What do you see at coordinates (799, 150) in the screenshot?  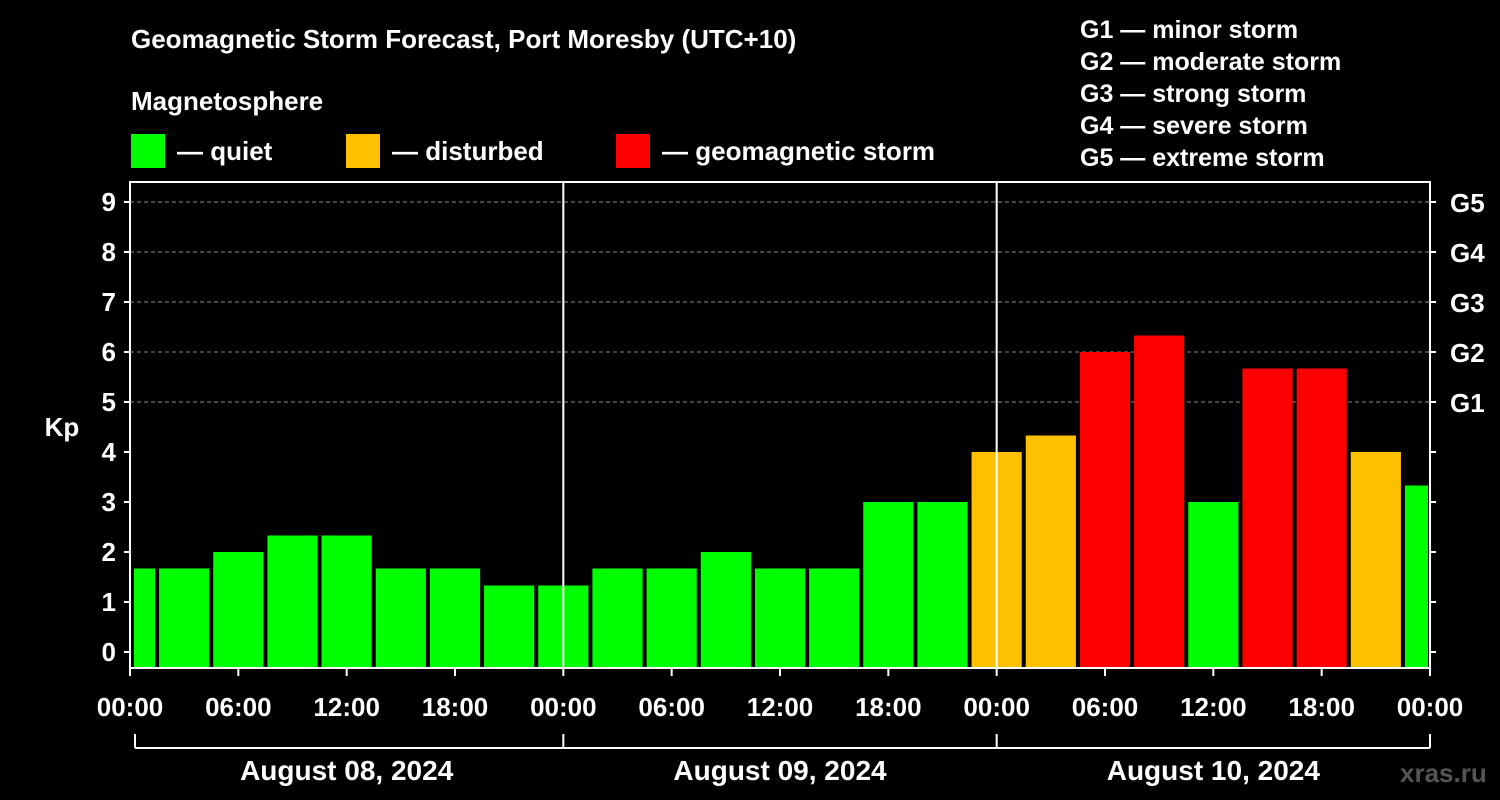 I see `legend-label-storm: — geomagnetic storm` at bounding box center [799, 150].